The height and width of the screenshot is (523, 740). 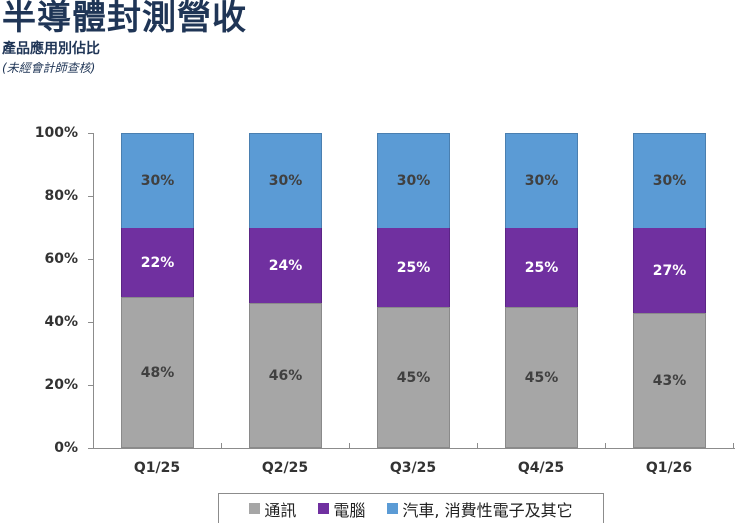 What do you see at coordinates (124, 19) in the screenshot?
I see `page-title: 半導體封測營收` at bounding box center [124, 19].